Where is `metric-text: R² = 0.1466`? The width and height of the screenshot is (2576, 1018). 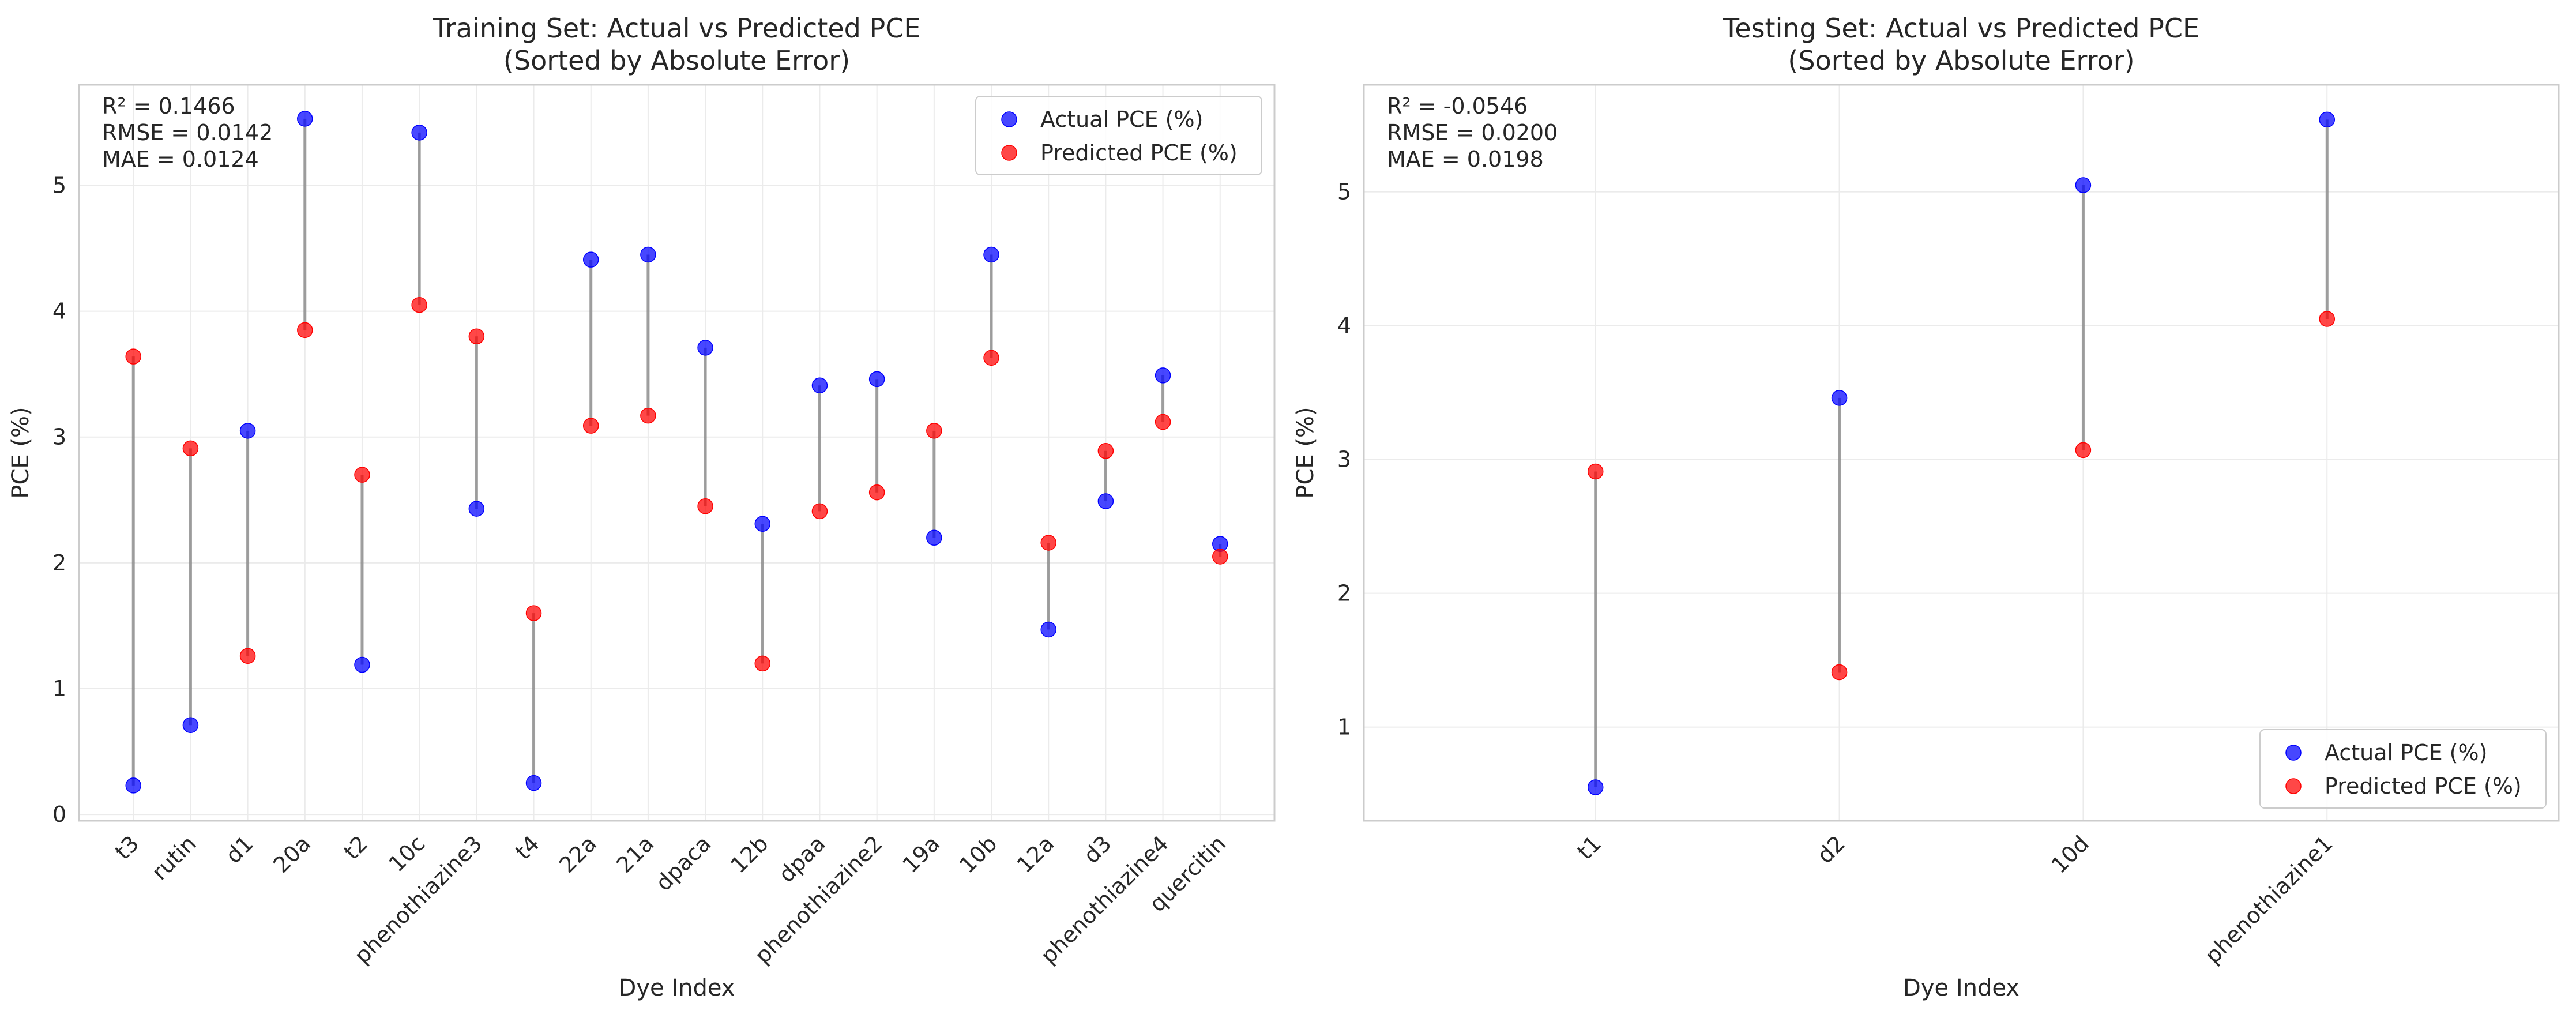
metric-text: R² = 0.1466 is located at coordinates (168, 106).